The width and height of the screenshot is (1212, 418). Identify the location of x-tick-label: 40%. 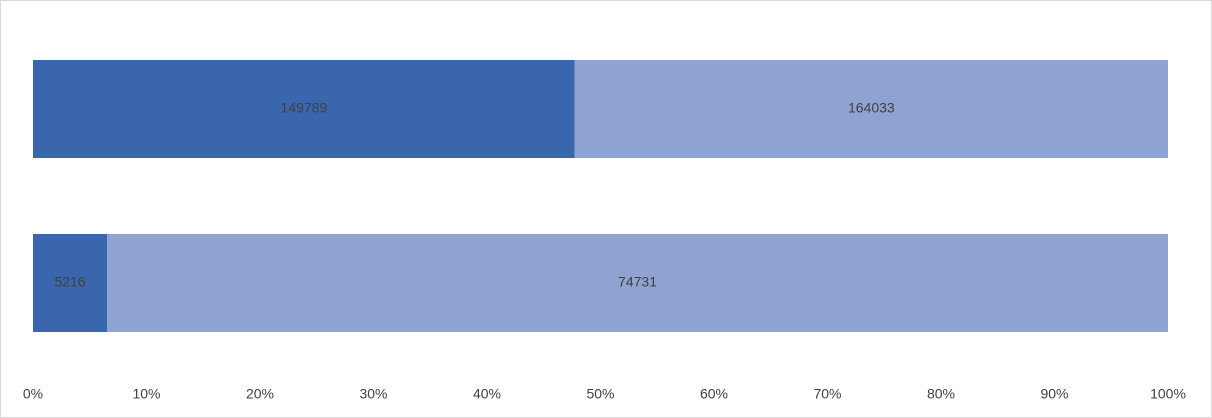
(487, 394).